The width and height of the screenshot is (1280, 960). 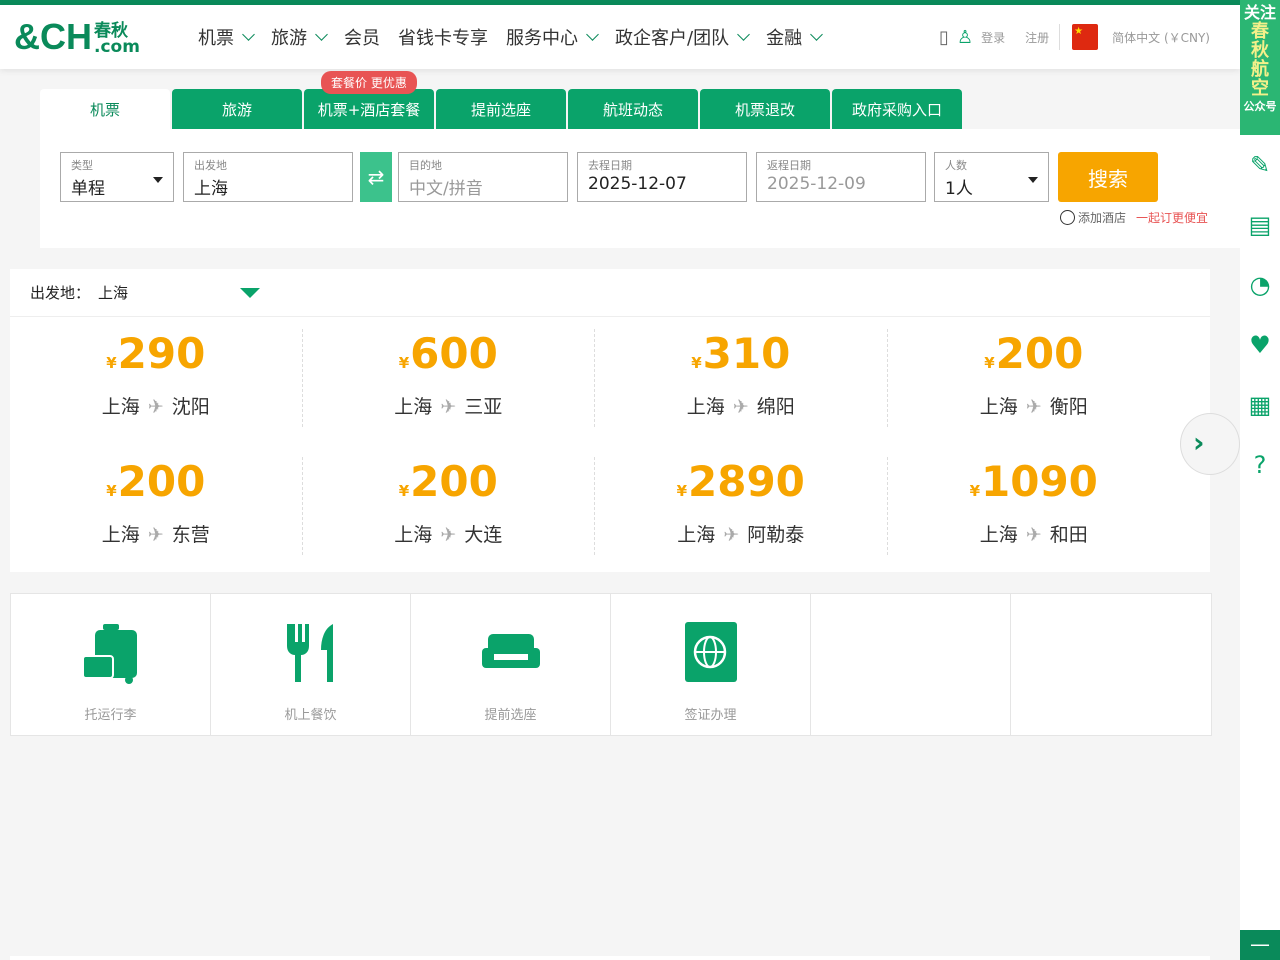 What do you see at coordinates (1060, 37) in the screenshot?
I see `divider` at bounding box center [1060, 37].